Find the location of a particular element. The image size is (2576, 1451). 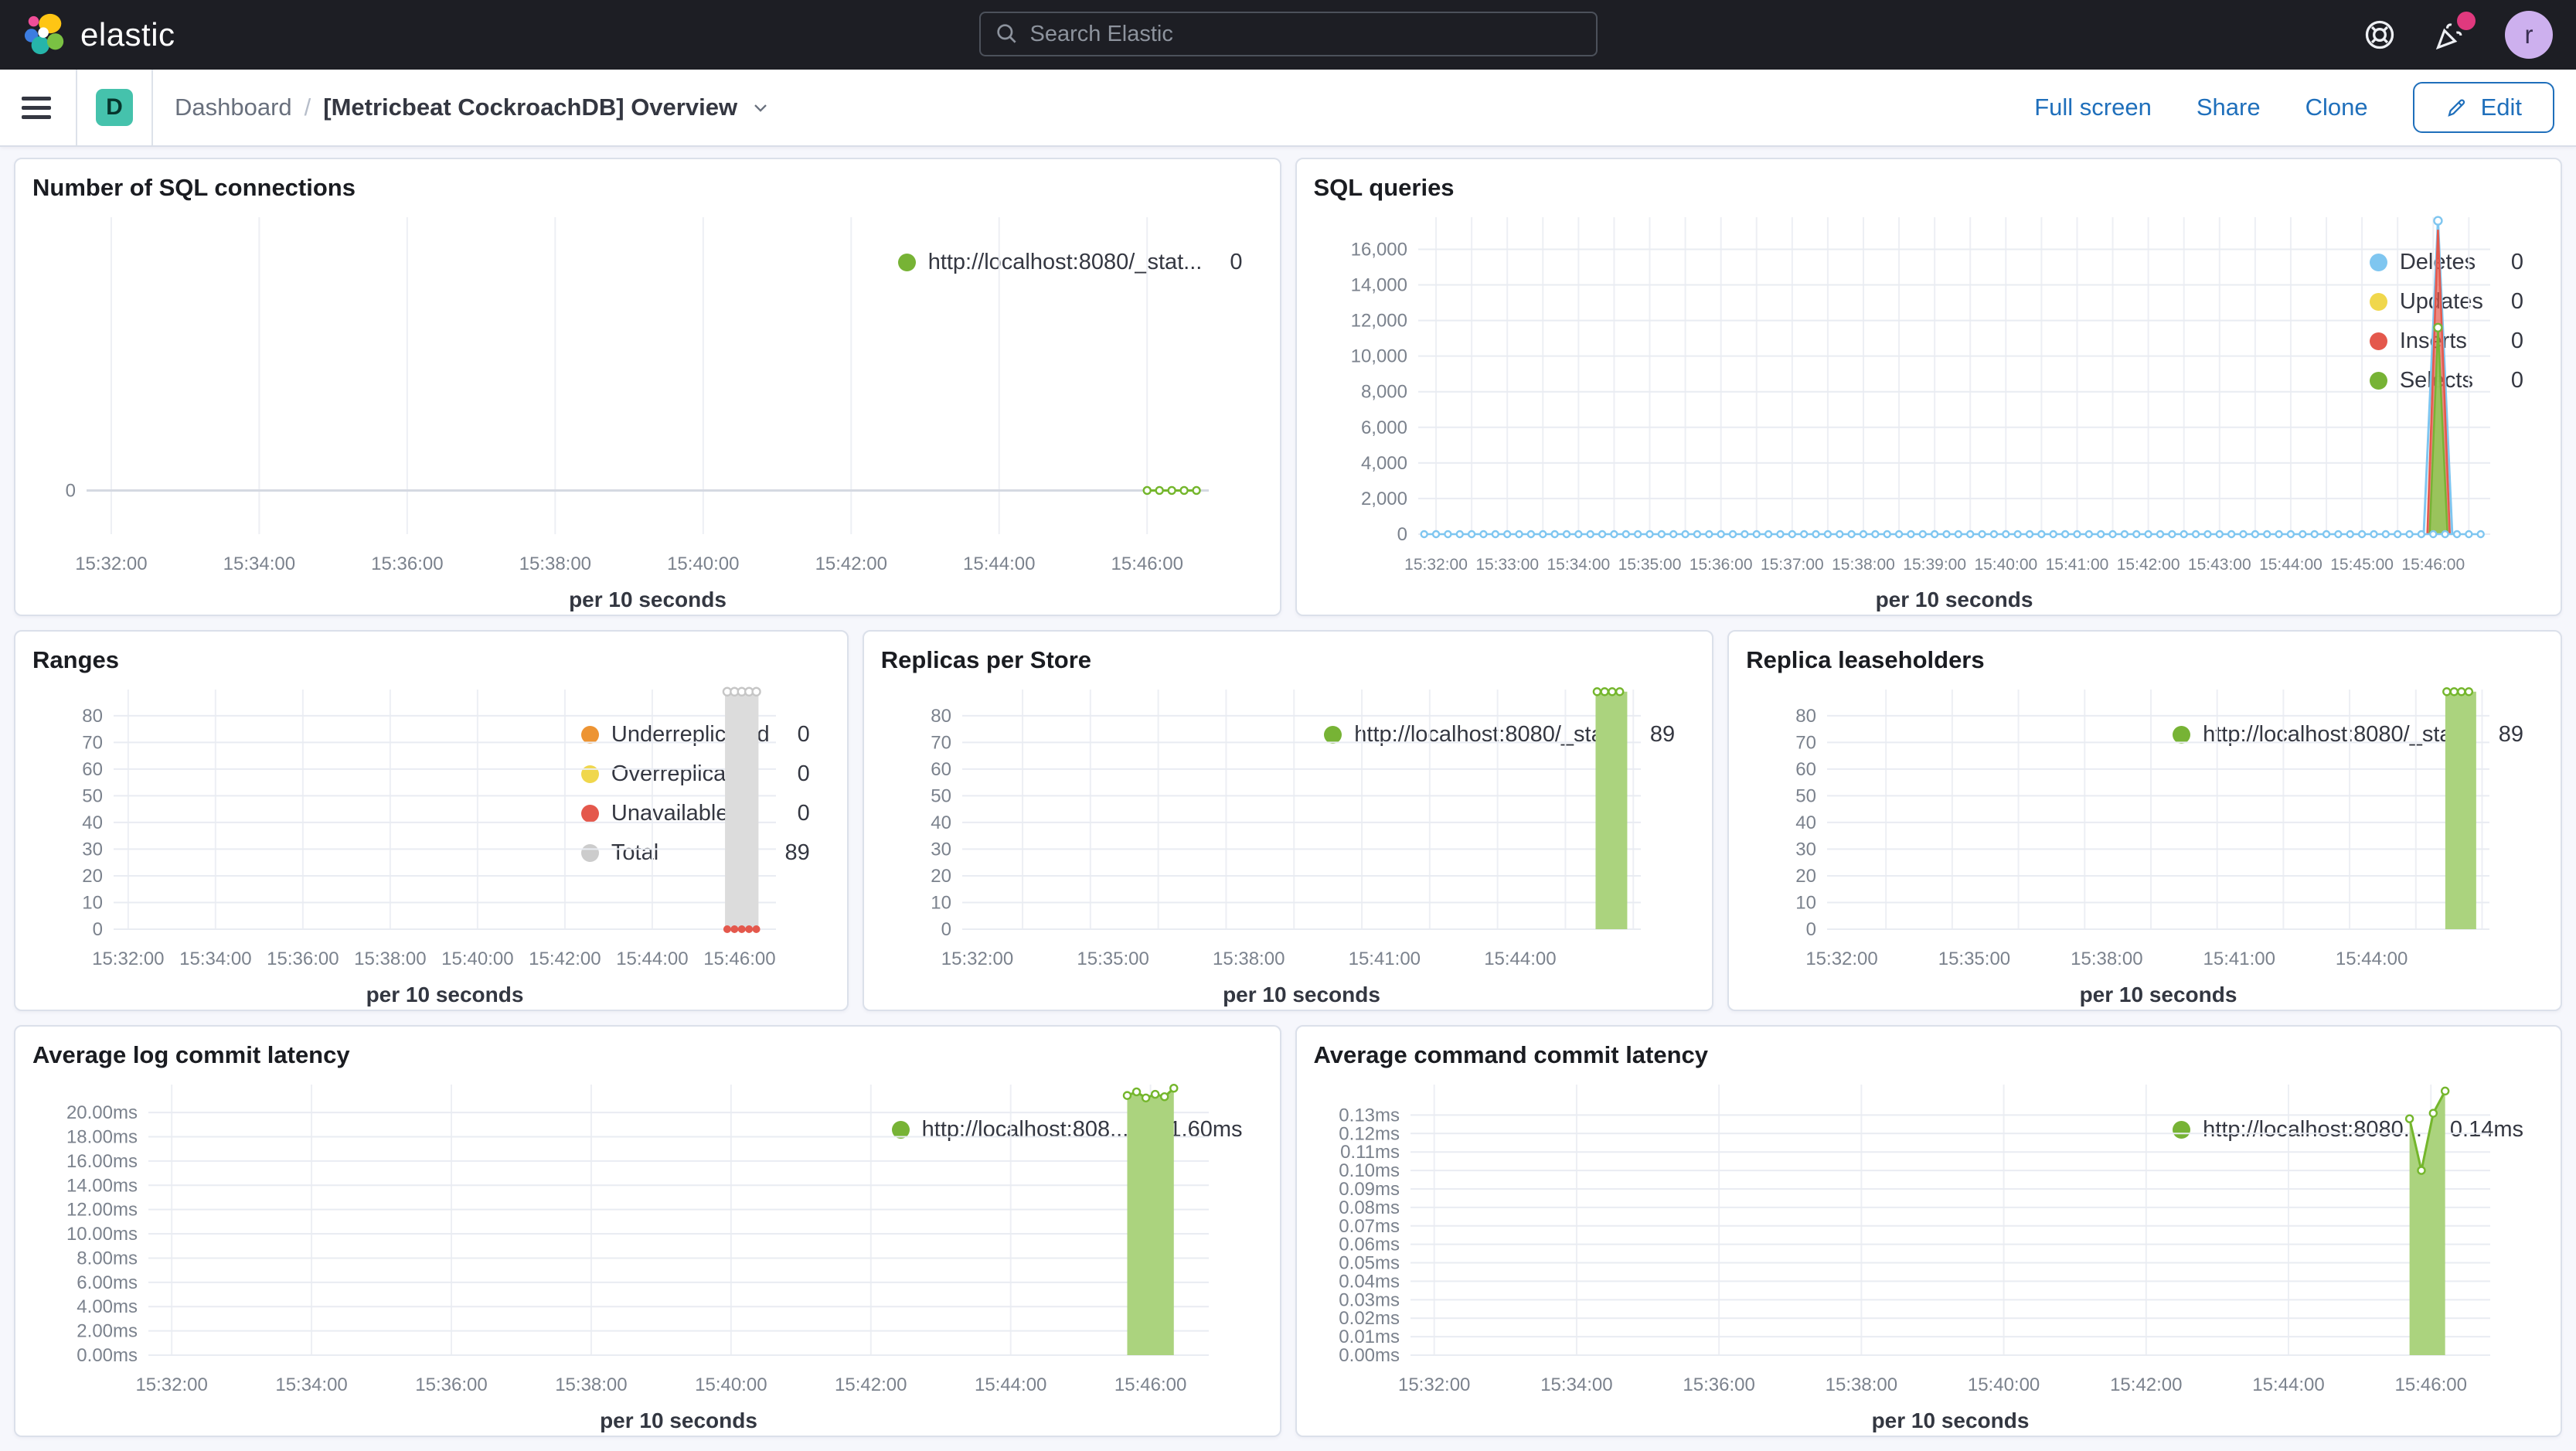

svg-text: 15:40:00 is located at coordinates (2003, 1384).